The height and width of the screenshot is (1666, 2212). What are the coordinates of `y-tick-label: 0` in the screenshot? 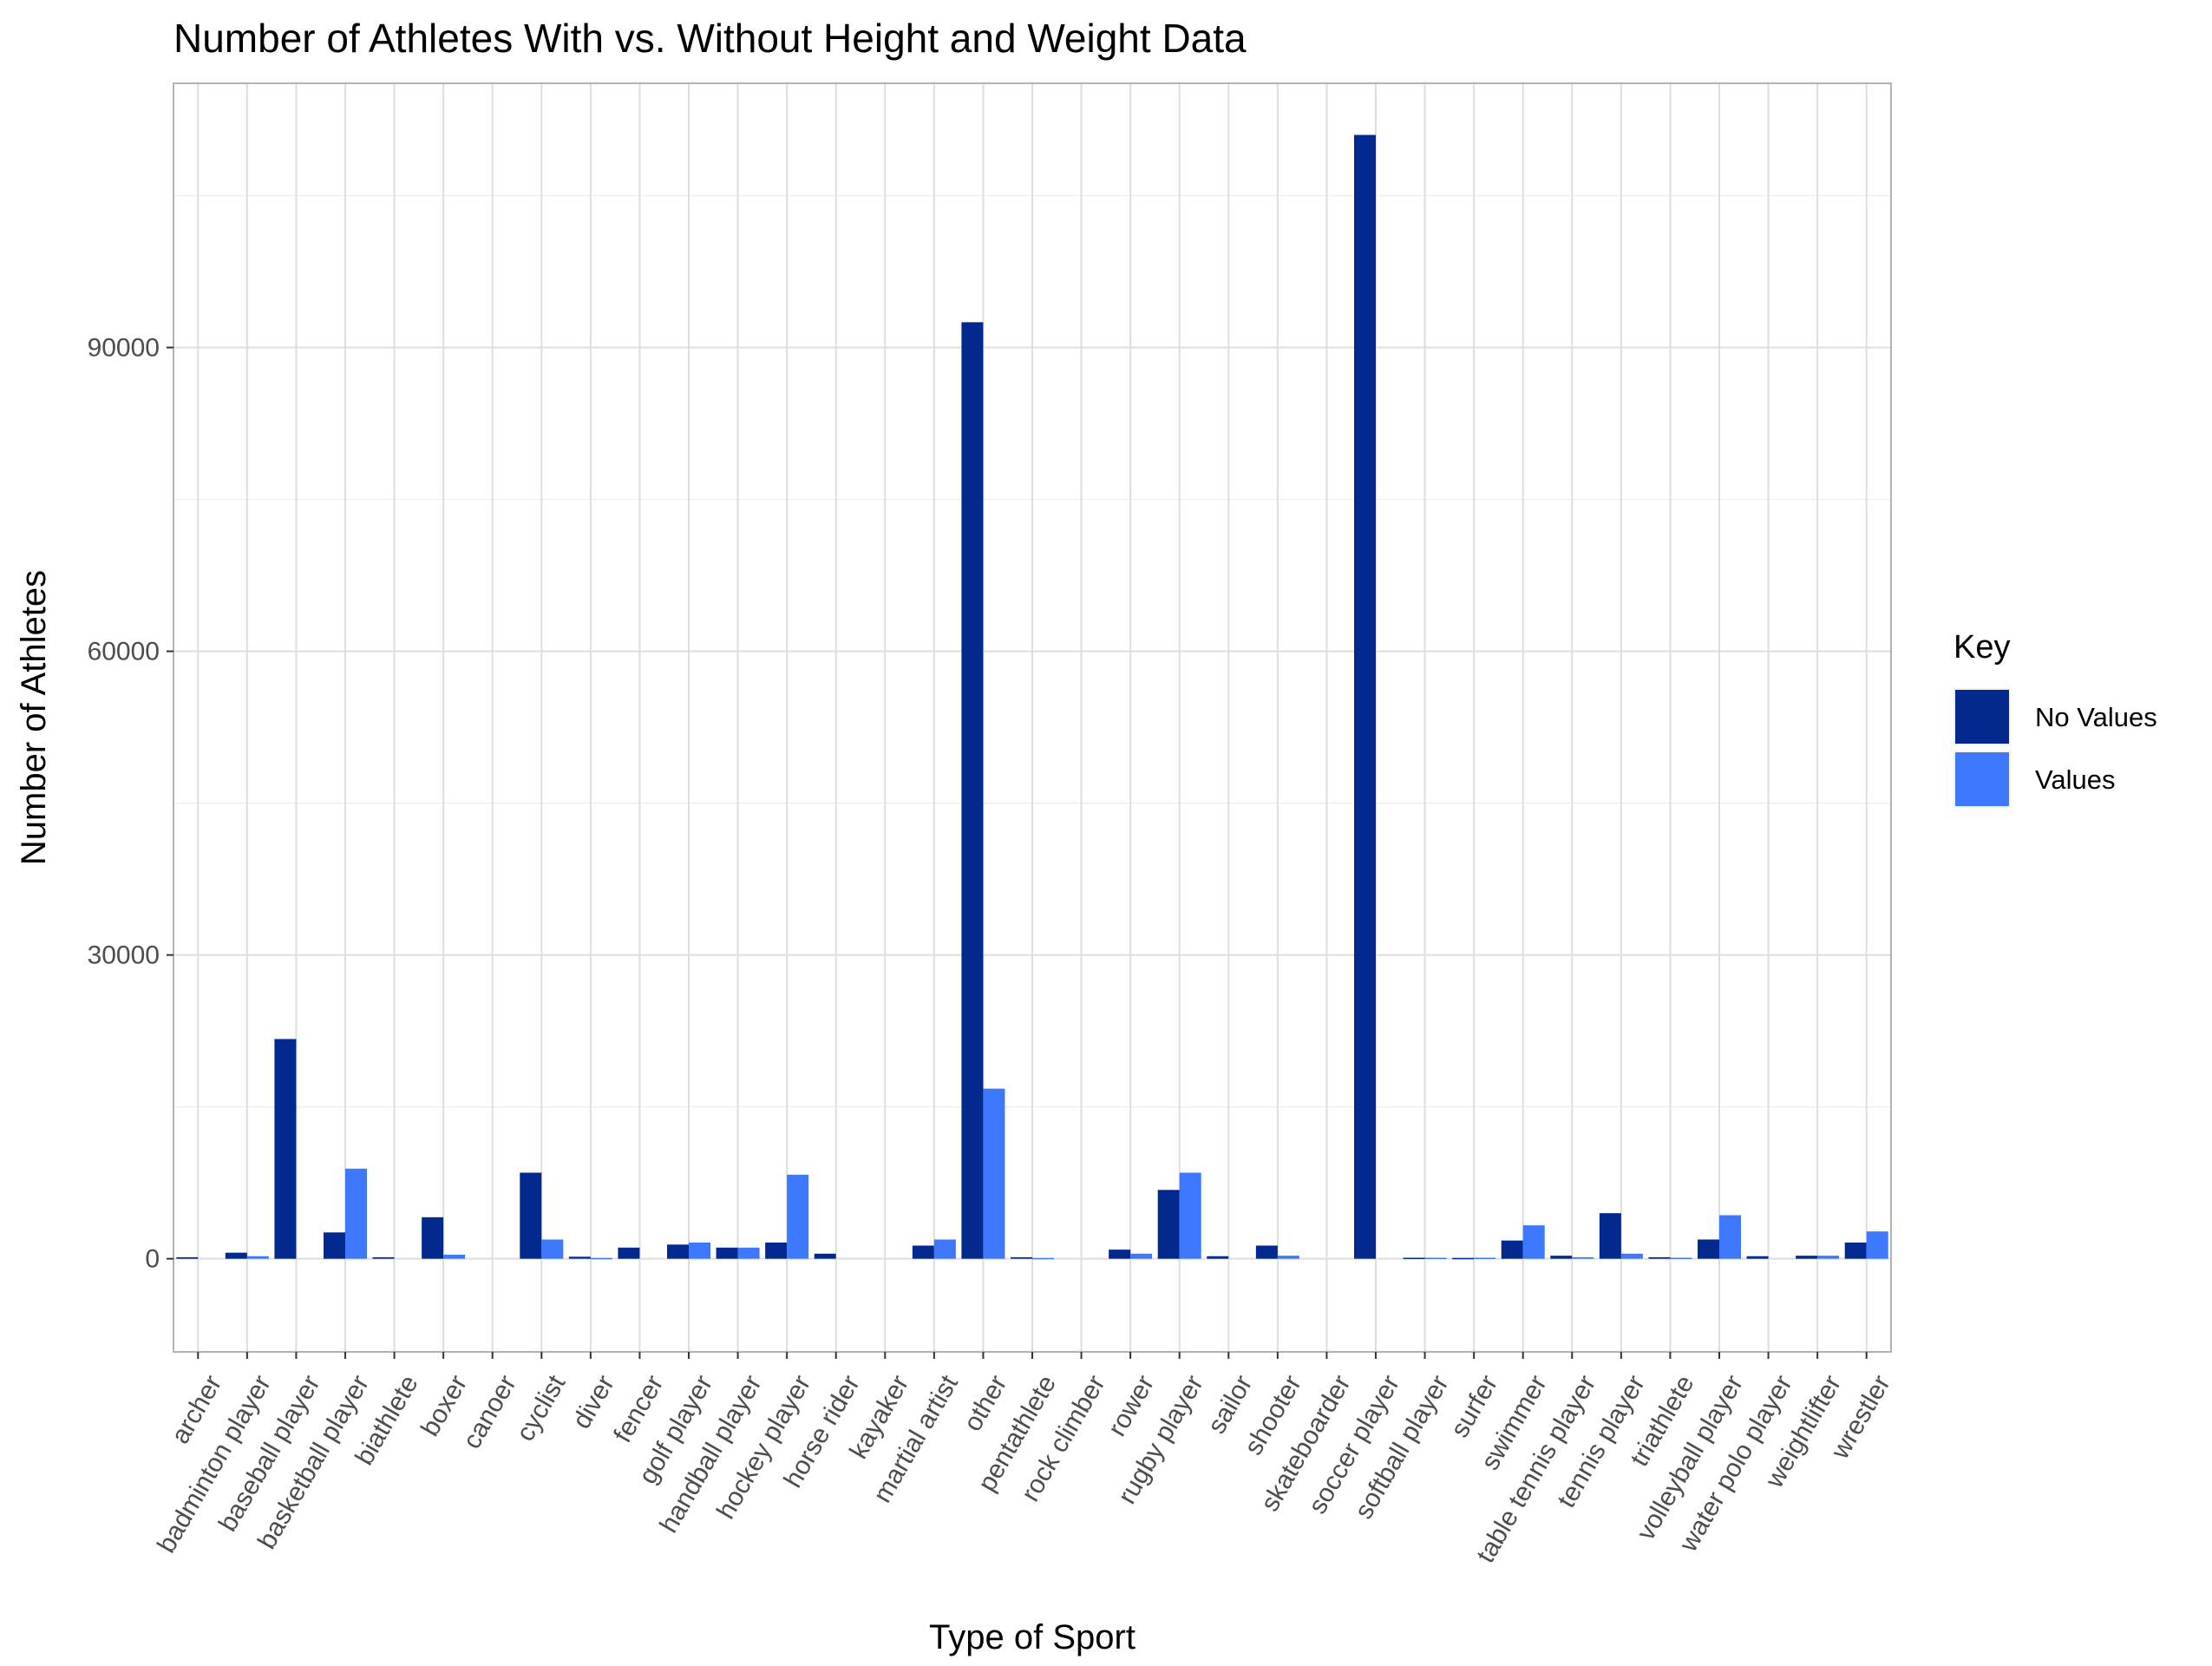 It's located at (152, 1259).